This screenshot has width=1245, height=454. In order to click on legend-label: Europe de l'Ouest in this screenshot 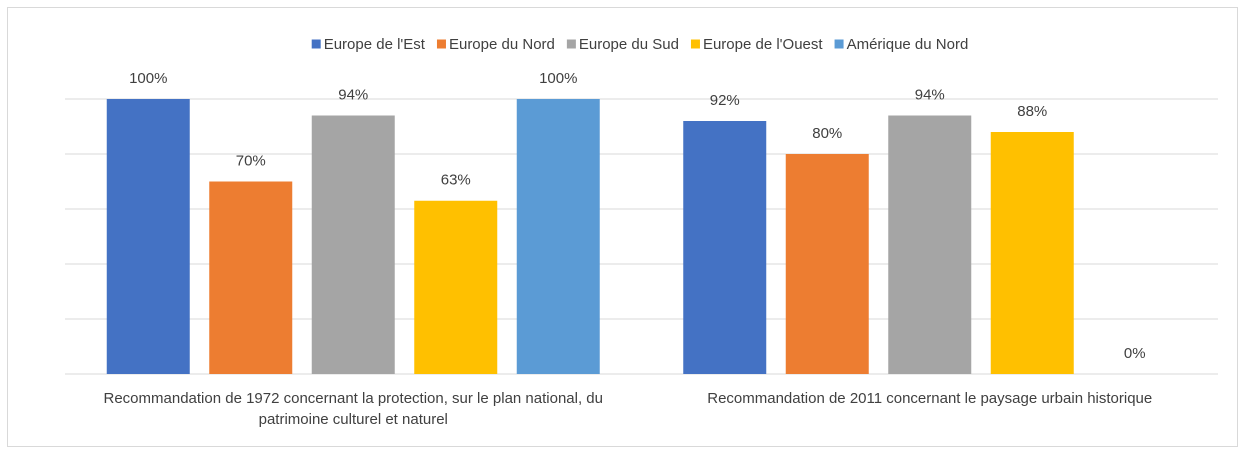, I will do `click(763, 44)`.